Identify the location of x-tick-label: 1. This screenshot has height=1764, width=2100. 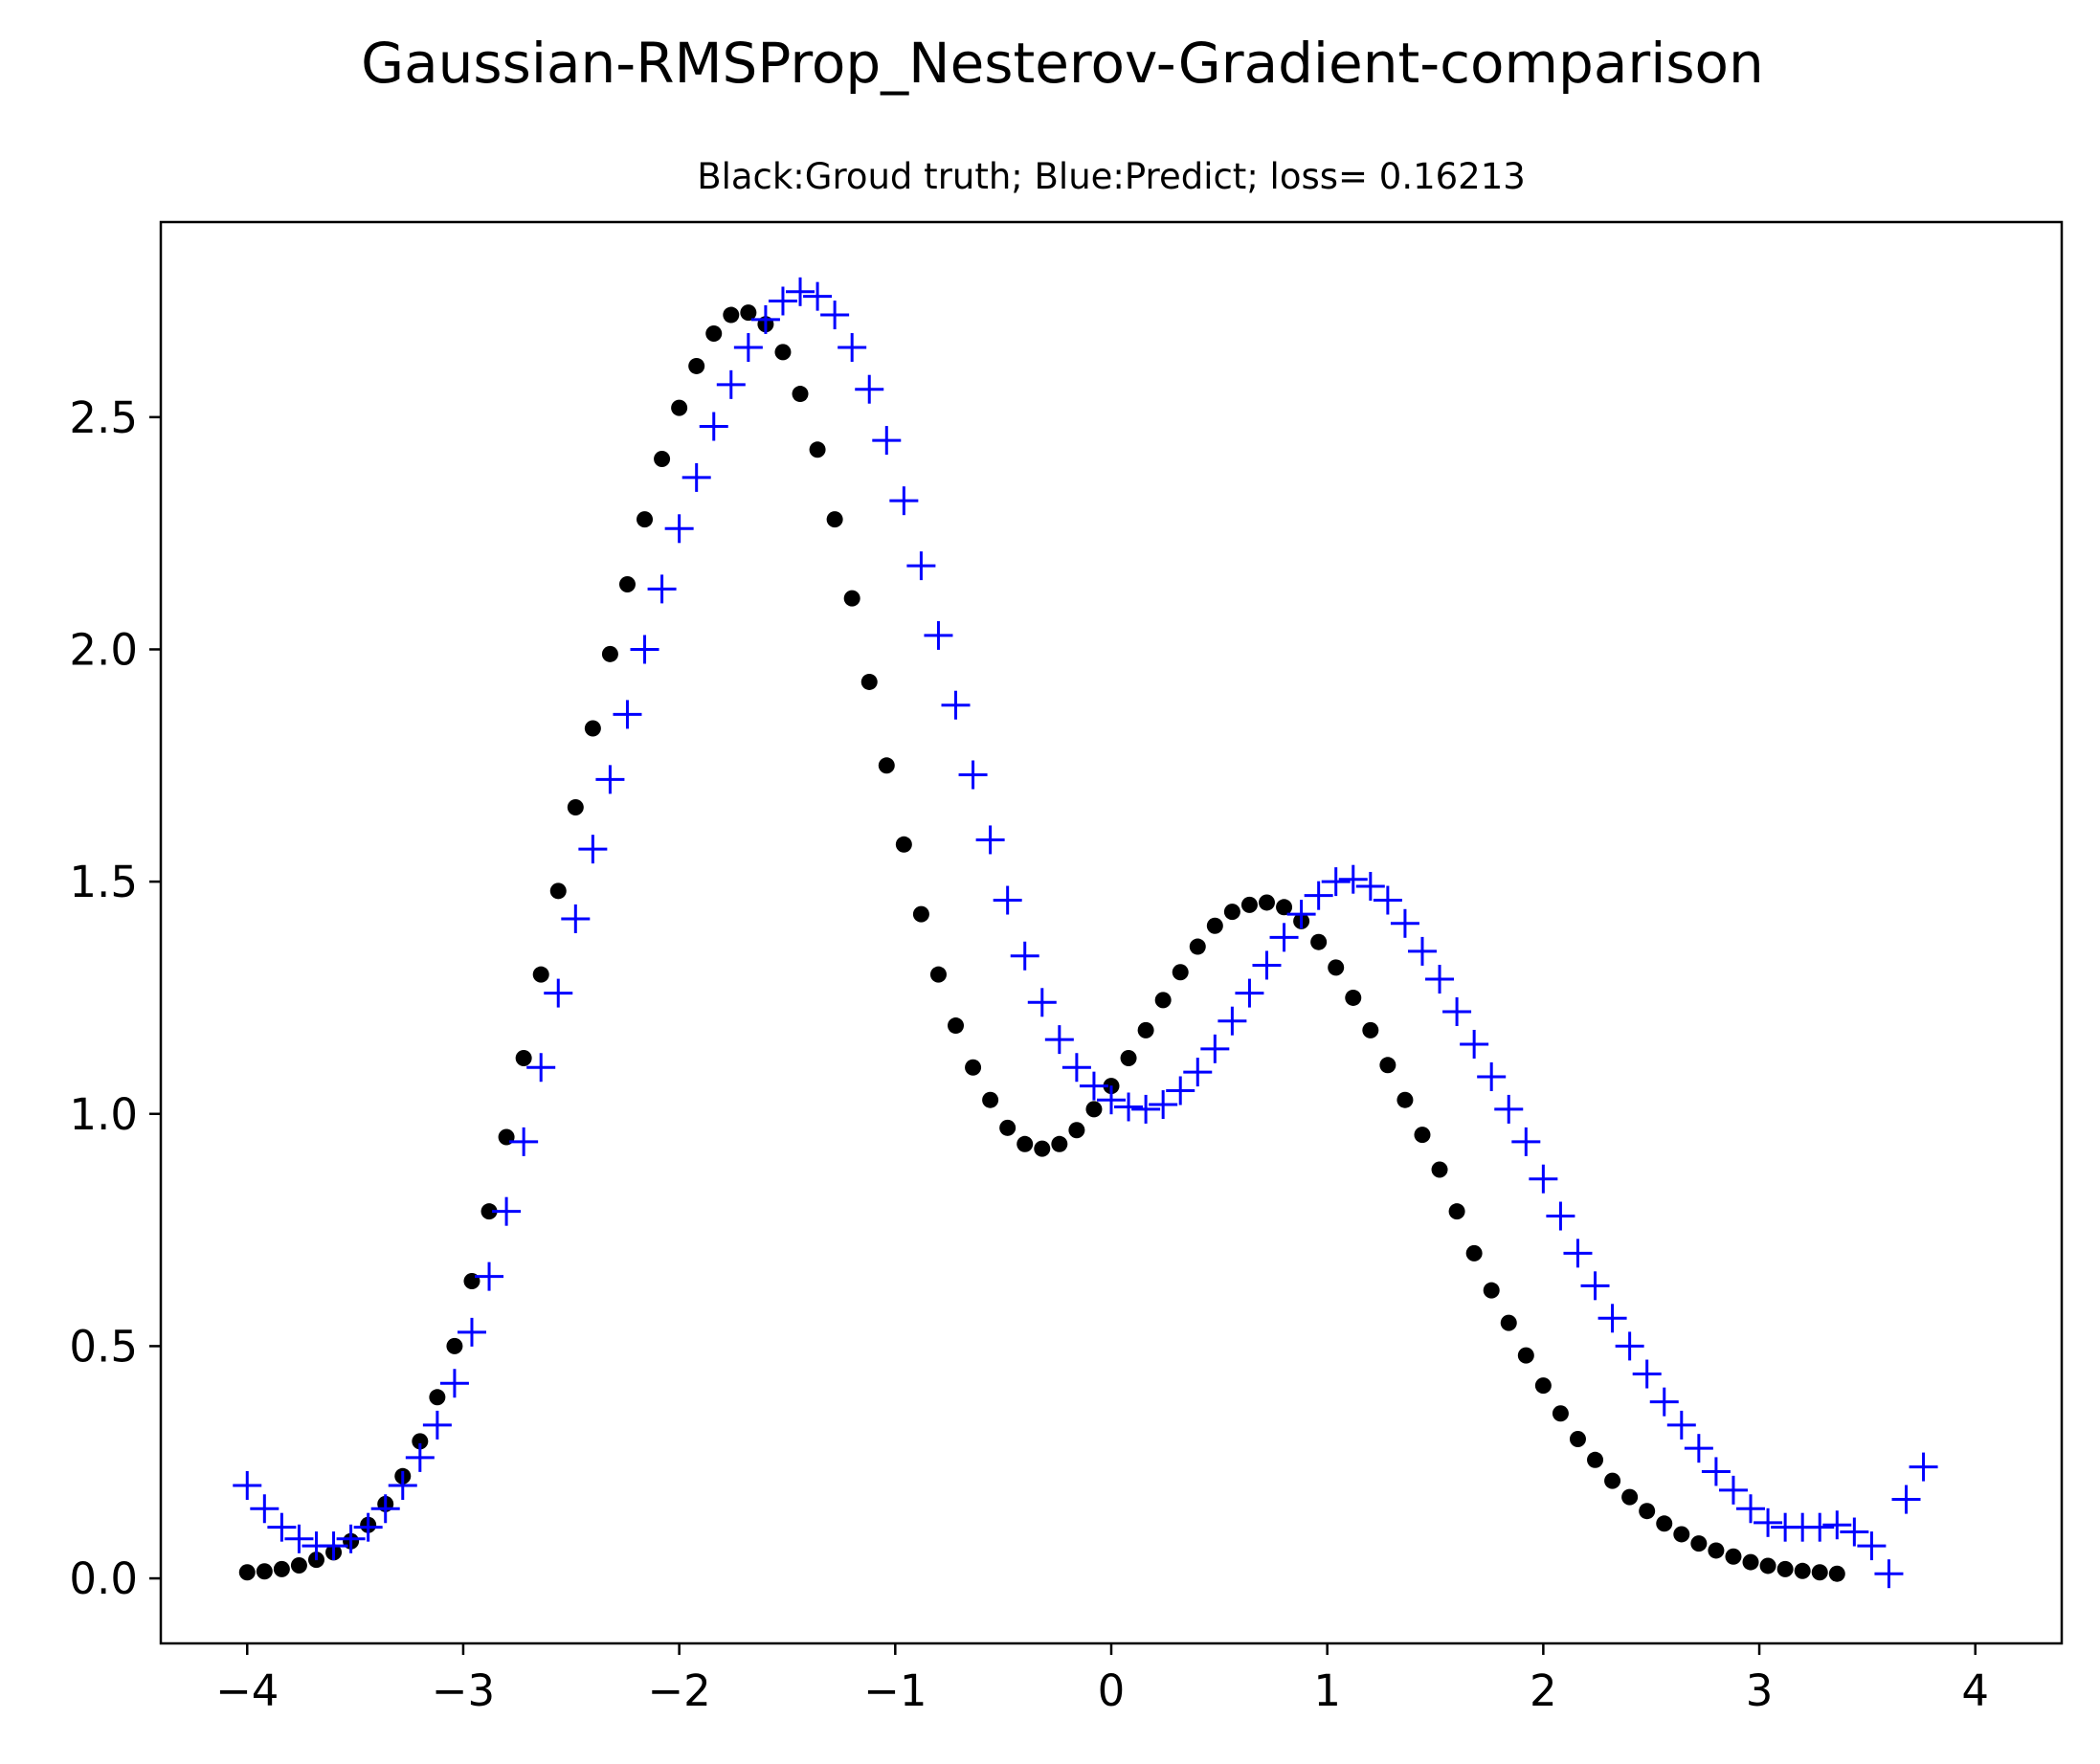
(1327, 1690).